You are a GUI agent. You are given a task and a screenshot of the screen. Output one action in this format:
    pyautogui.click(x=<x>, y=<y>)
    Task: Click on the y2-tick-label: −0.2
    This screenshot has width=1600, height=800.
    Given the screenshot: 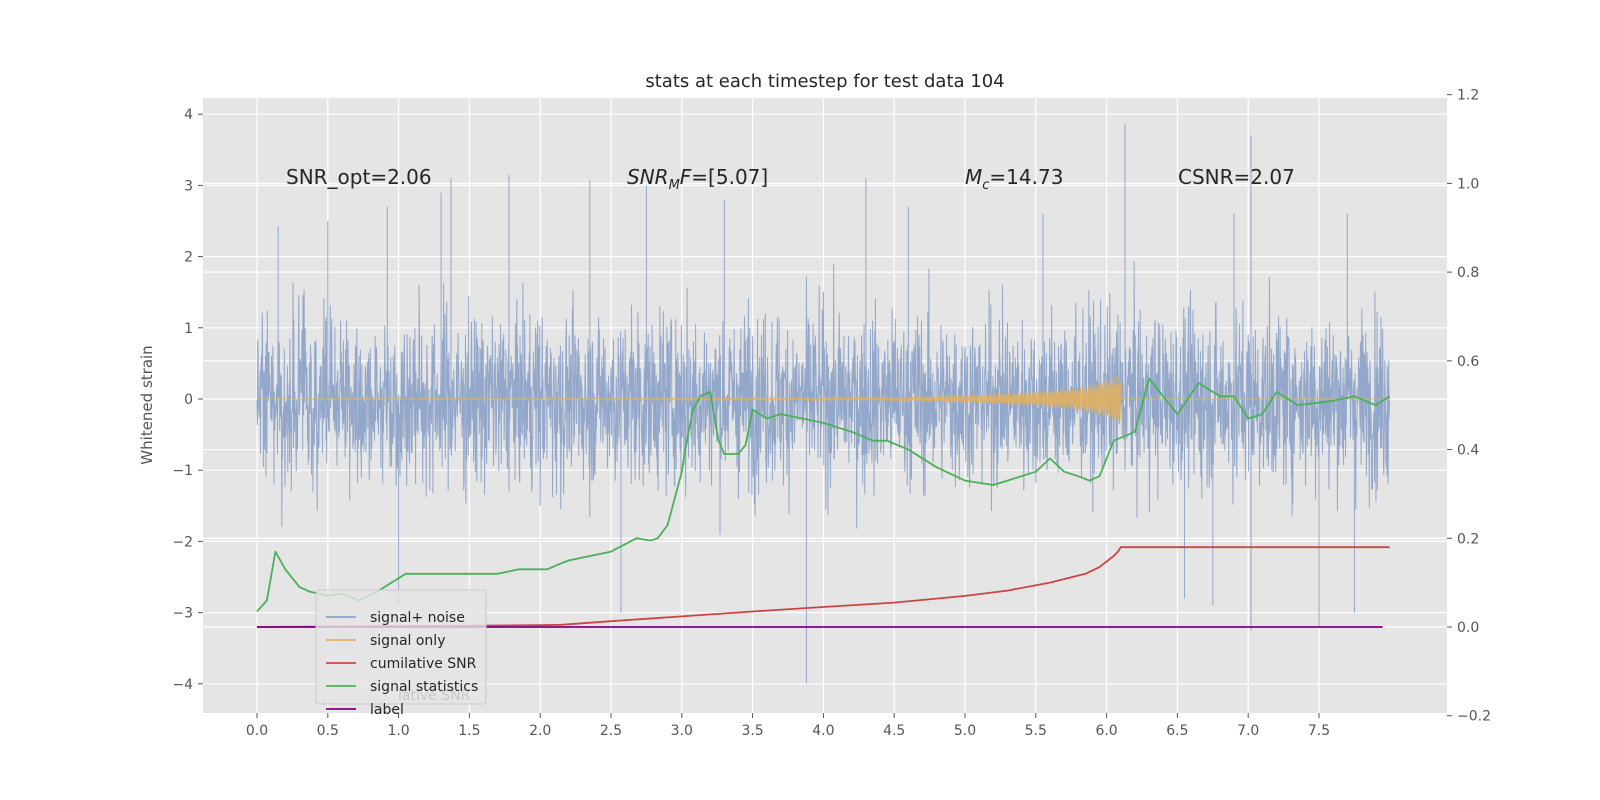 What is the action you would take?
    pyautogui.click(x=1474, y=717)
    